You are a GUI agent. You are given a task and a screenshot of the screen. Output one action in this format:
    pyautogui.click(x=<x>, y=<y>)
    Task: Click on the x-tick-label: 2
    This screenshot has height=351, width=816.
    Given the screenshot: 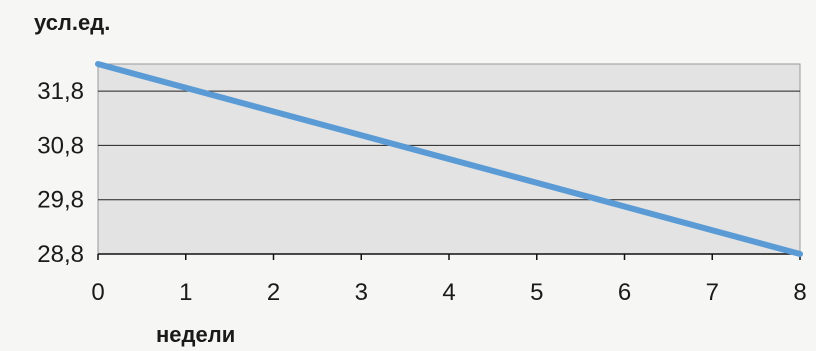 What is the action you would take?
    pyautogui.click(x=273, y=292)
    